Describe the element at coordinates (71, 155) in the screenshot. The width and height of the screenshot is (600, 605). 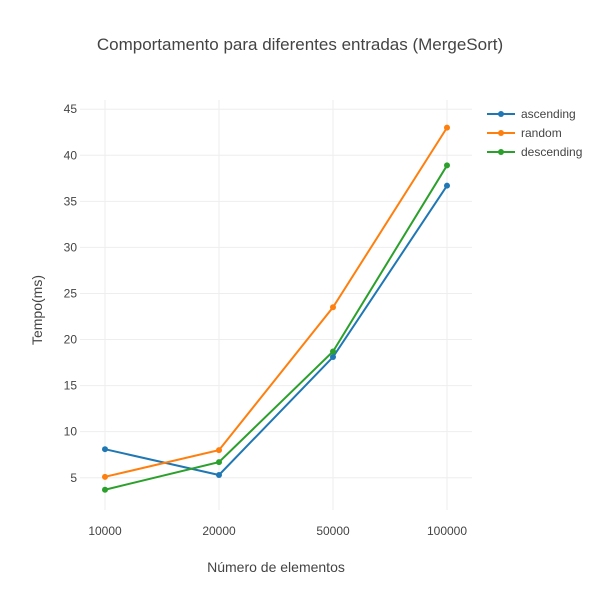
I see `y-tick-label: 40` at that location.